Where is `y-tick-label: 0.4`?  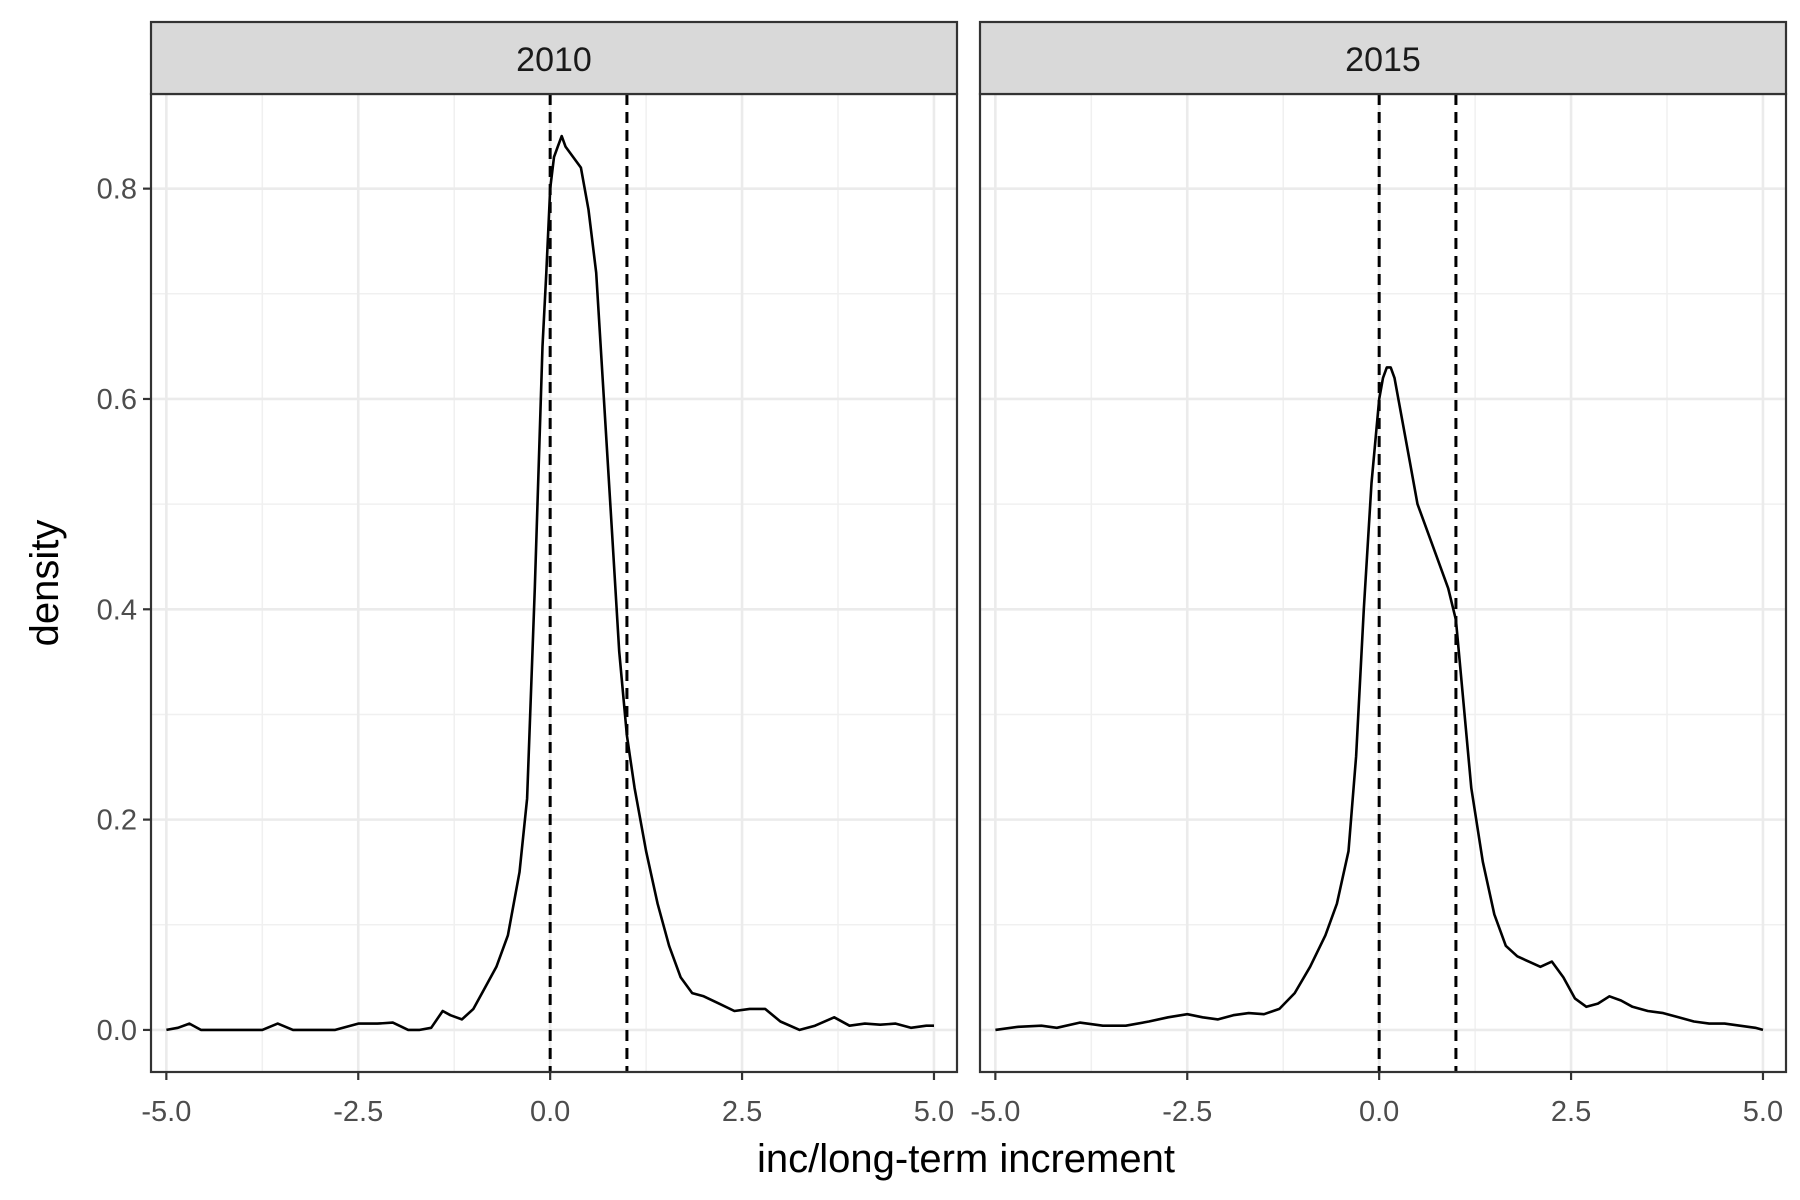 y-tick-label: 0.4 is located at coordinates (117, 610).